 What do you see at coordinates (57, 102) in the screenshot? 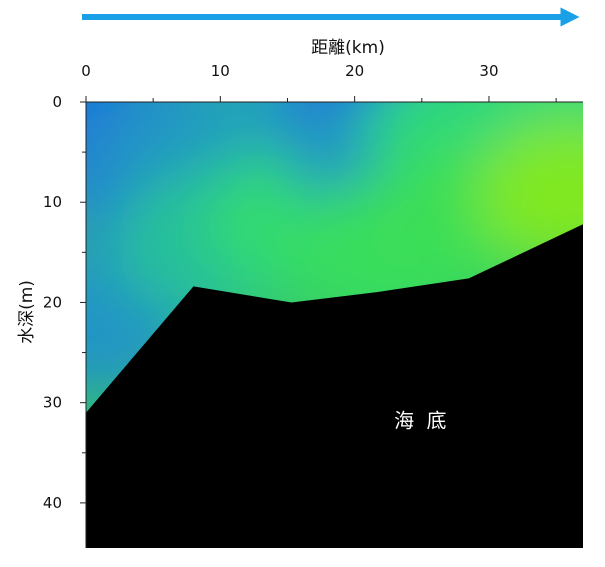
I see `y-tick-label: 0` at bounding box center [57, 102].